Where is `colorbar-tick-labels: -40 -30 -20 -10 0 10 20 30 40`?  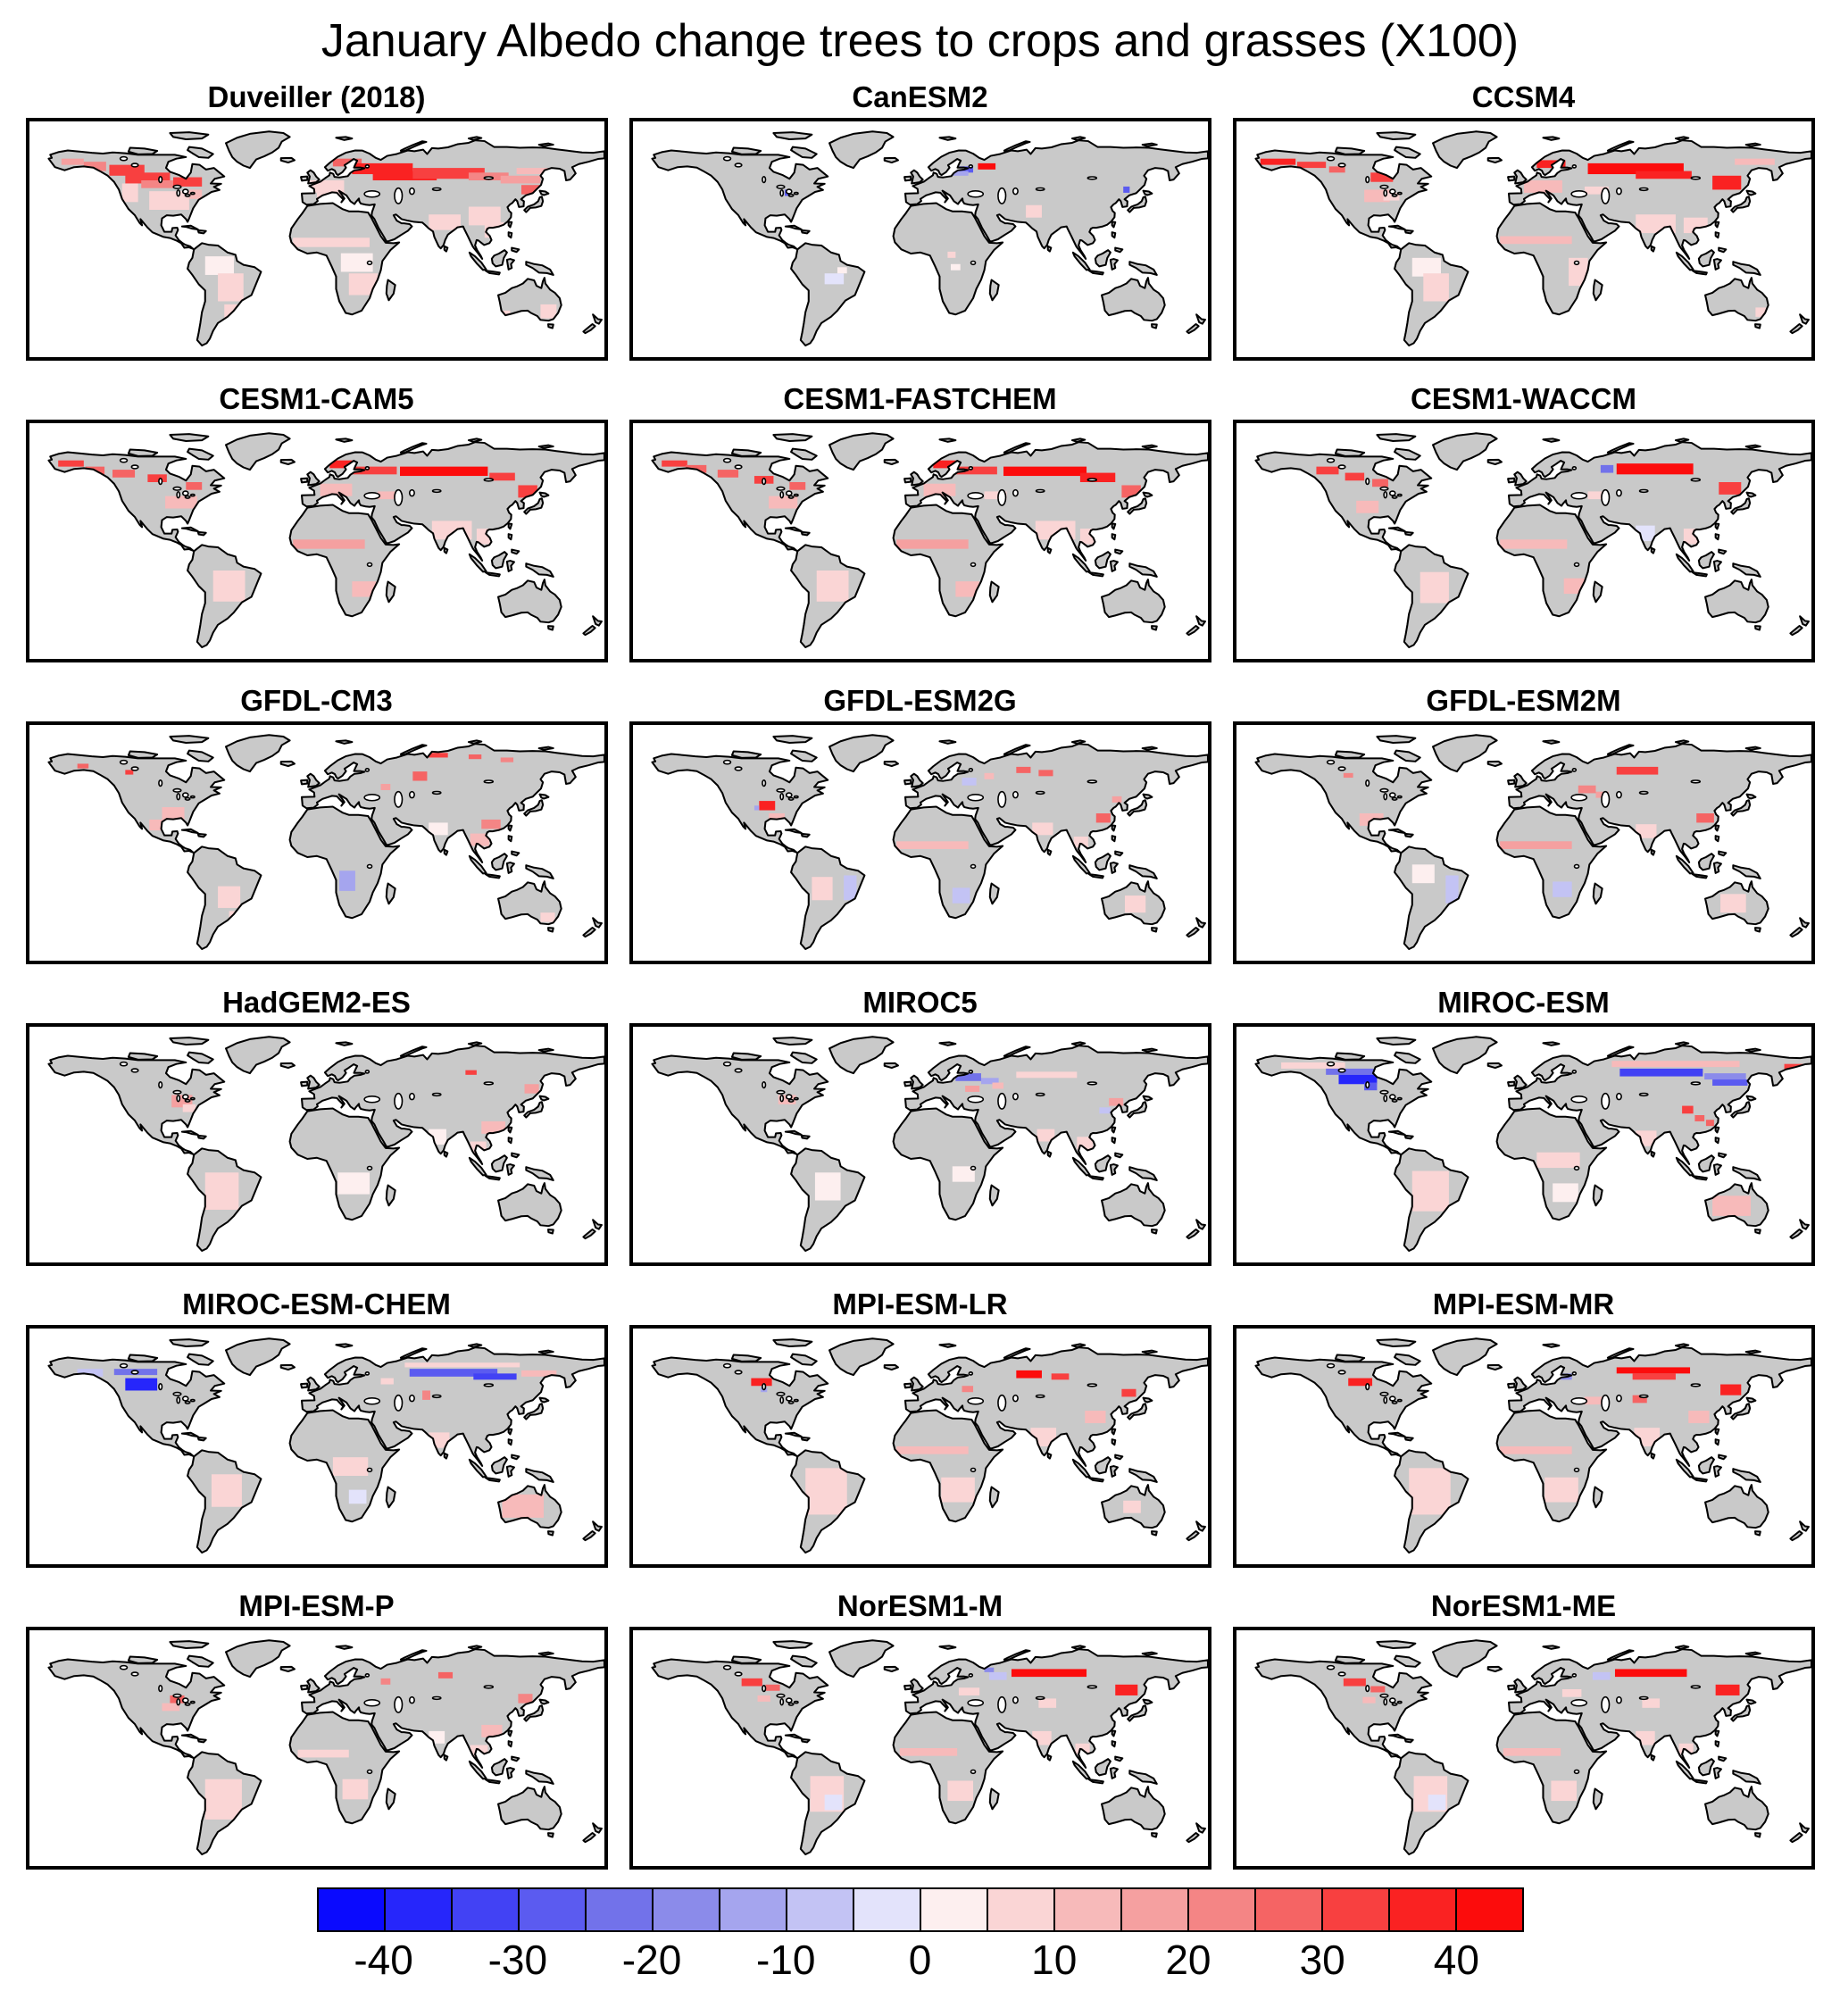 colorbar-tick-labels: -40 -30 -20 -10 0 10 20 30 40 is located at coordinates (920, 1959).